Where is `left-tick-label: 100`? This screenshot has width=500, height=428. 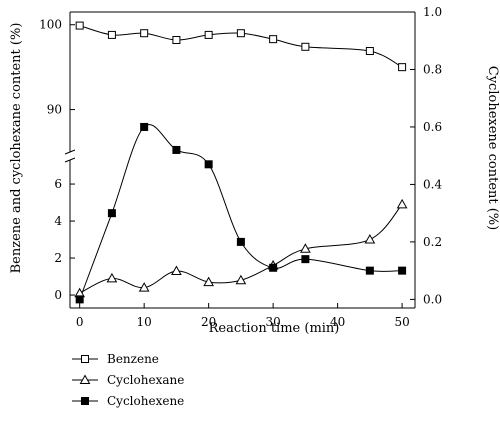
left-tick-label: 100 is located at coordinates (50, 25).